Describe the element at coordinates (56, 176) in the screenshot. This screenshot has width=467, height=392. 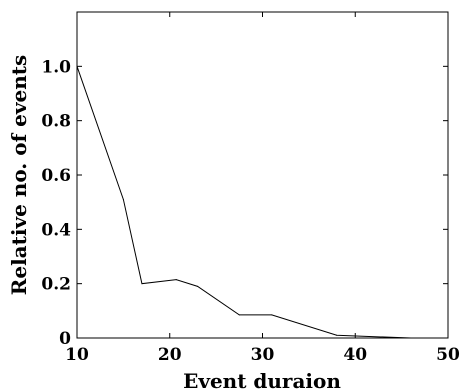
I see `y-tick-label: 0.6` at that location.